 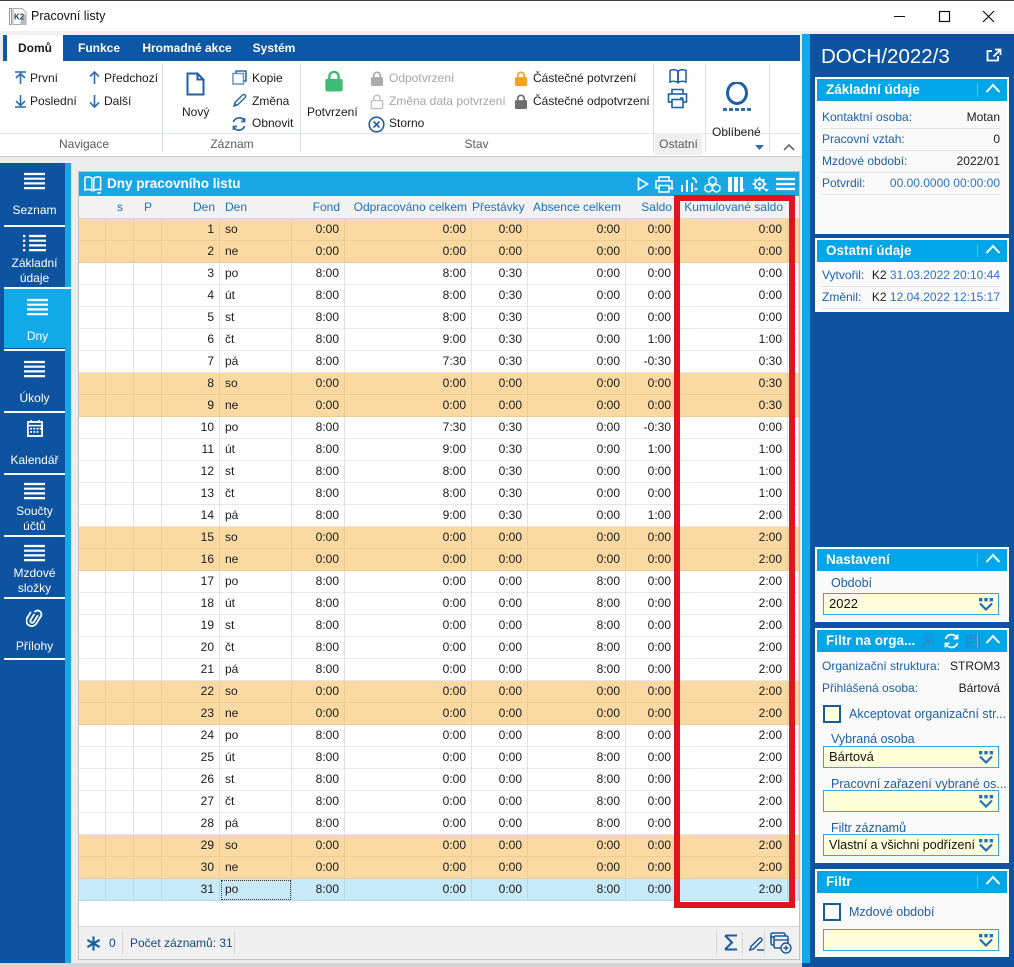 I want to click on svg-text: K2, so click(x=19, y=17).